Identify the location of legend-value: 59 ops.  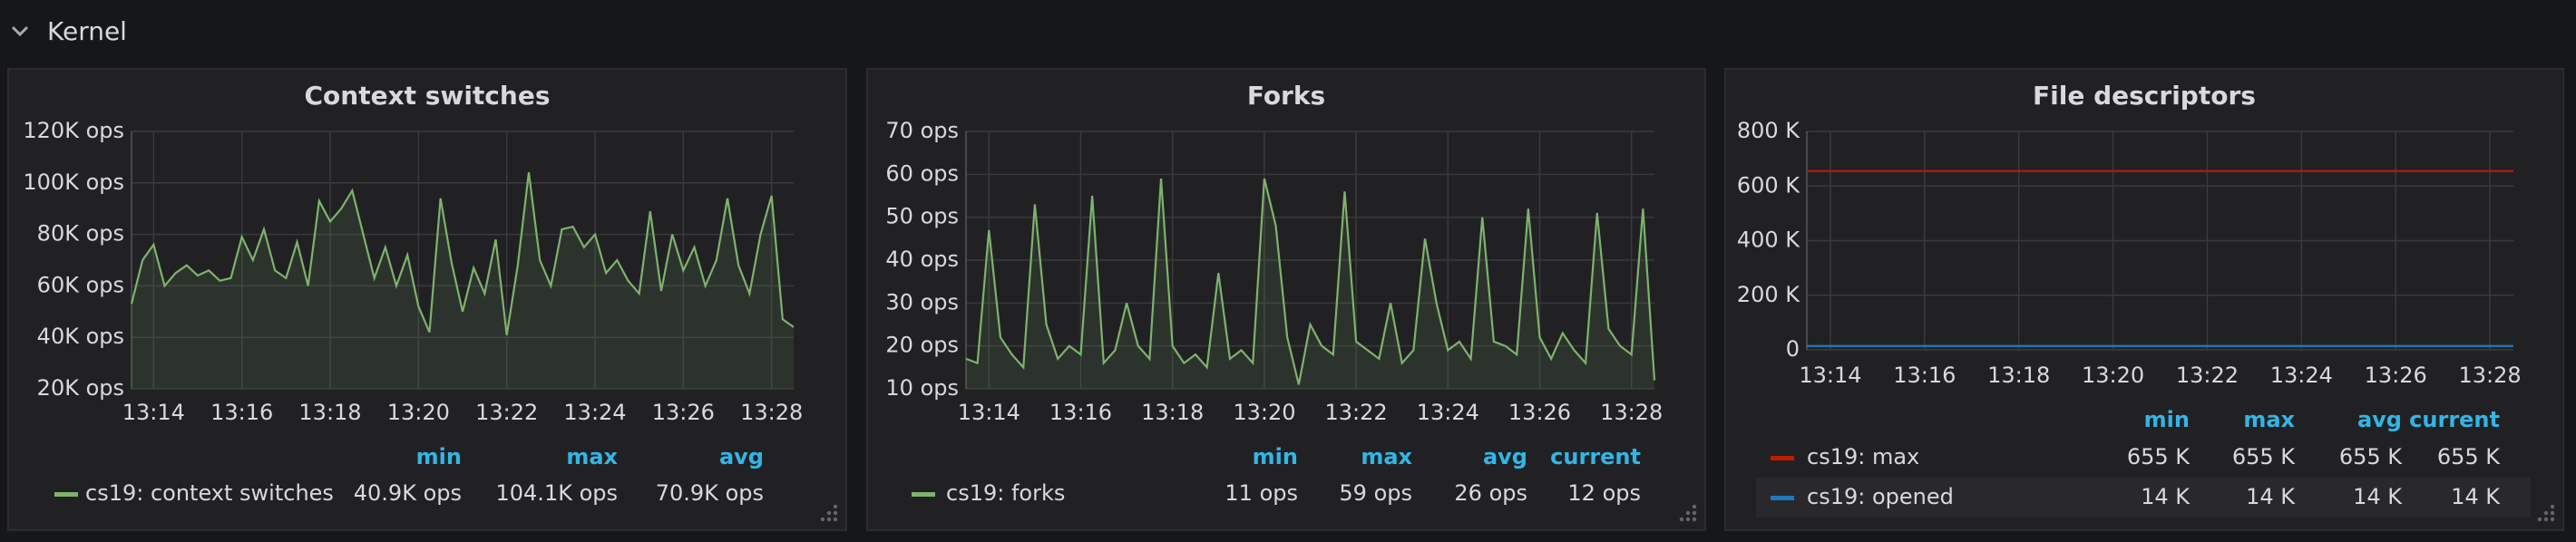
(1375, 493).